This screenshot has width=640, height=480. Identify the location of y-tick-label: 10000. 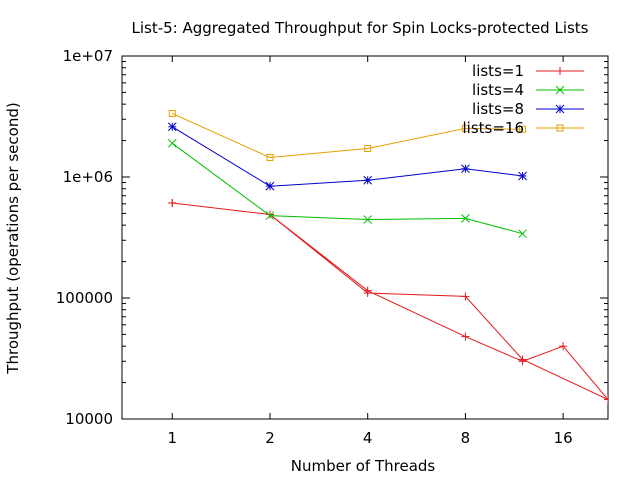
(89, 419).